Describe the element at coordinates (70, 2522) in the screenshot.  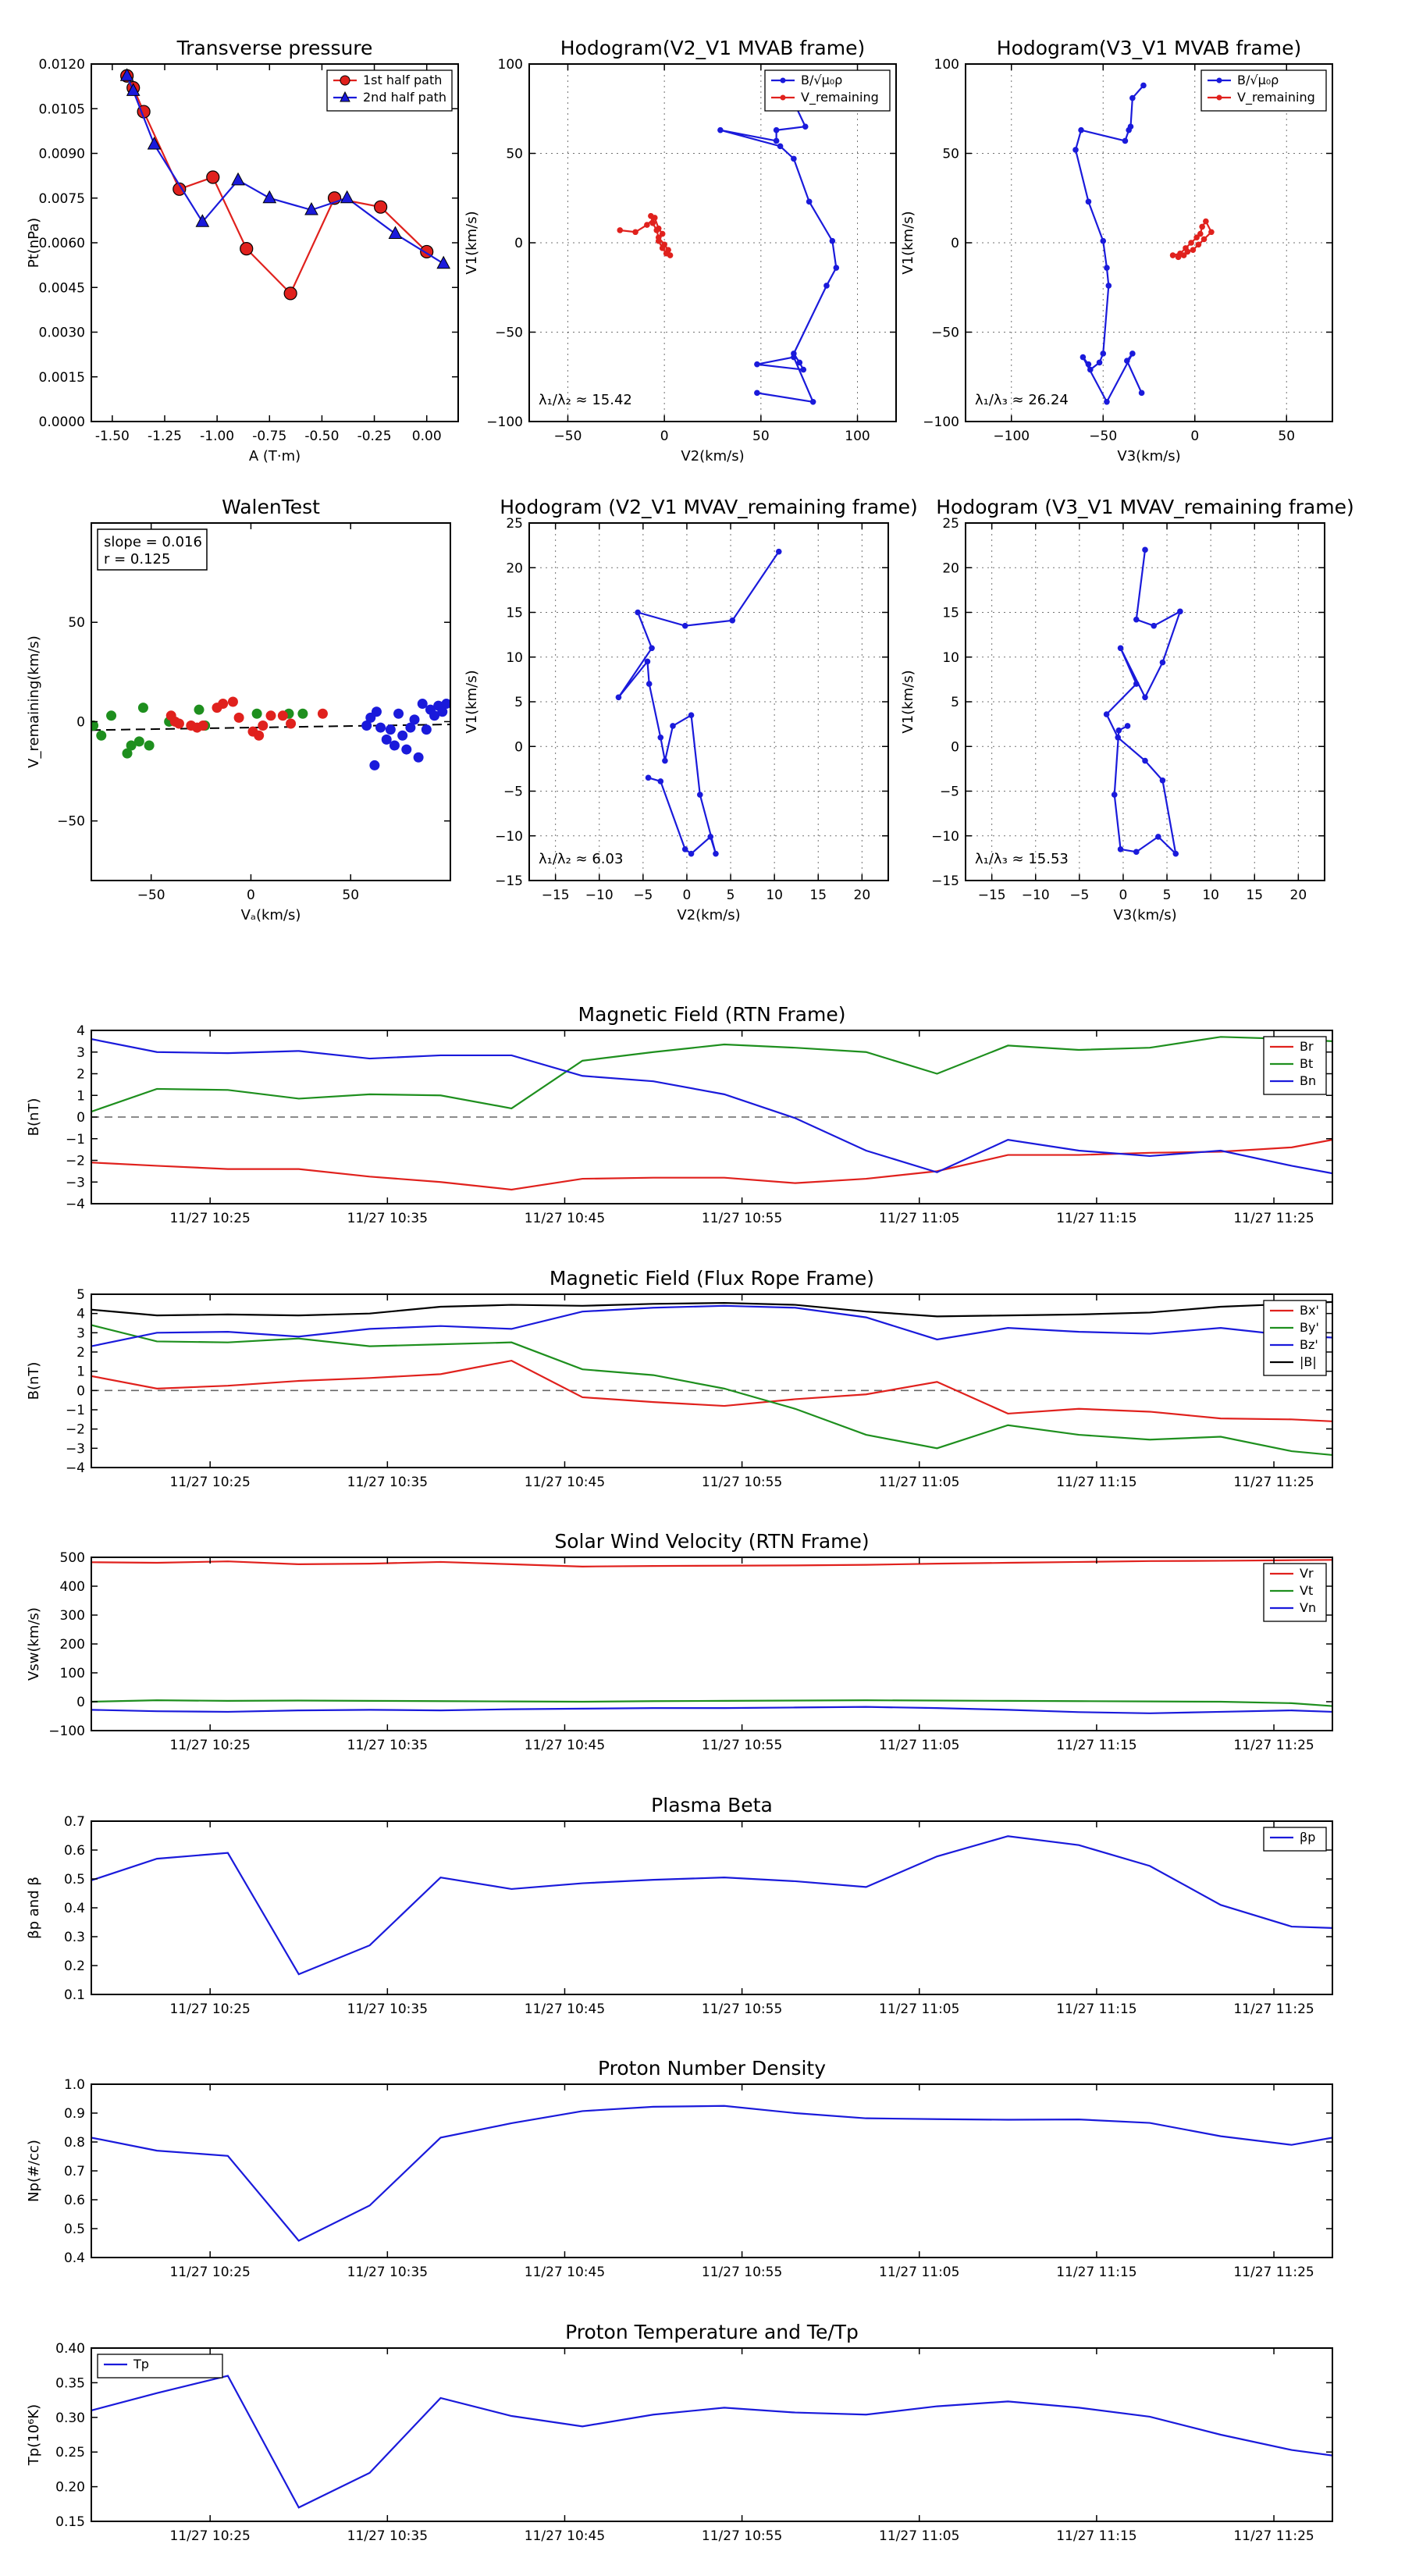
I see `tick-label-y: 0.15` at that location.